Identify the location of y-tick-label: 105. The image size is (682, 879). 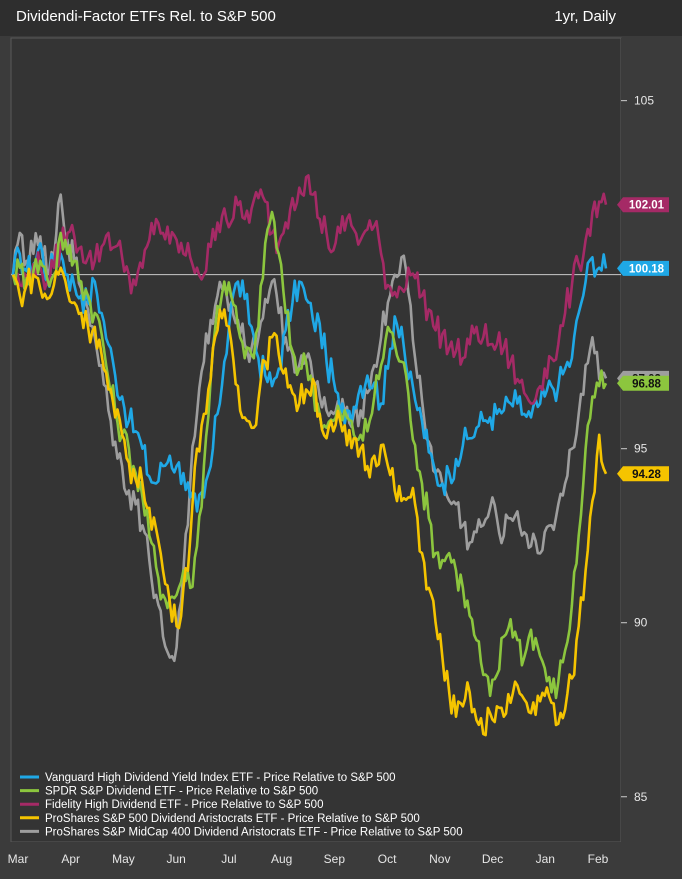
(644, 101).